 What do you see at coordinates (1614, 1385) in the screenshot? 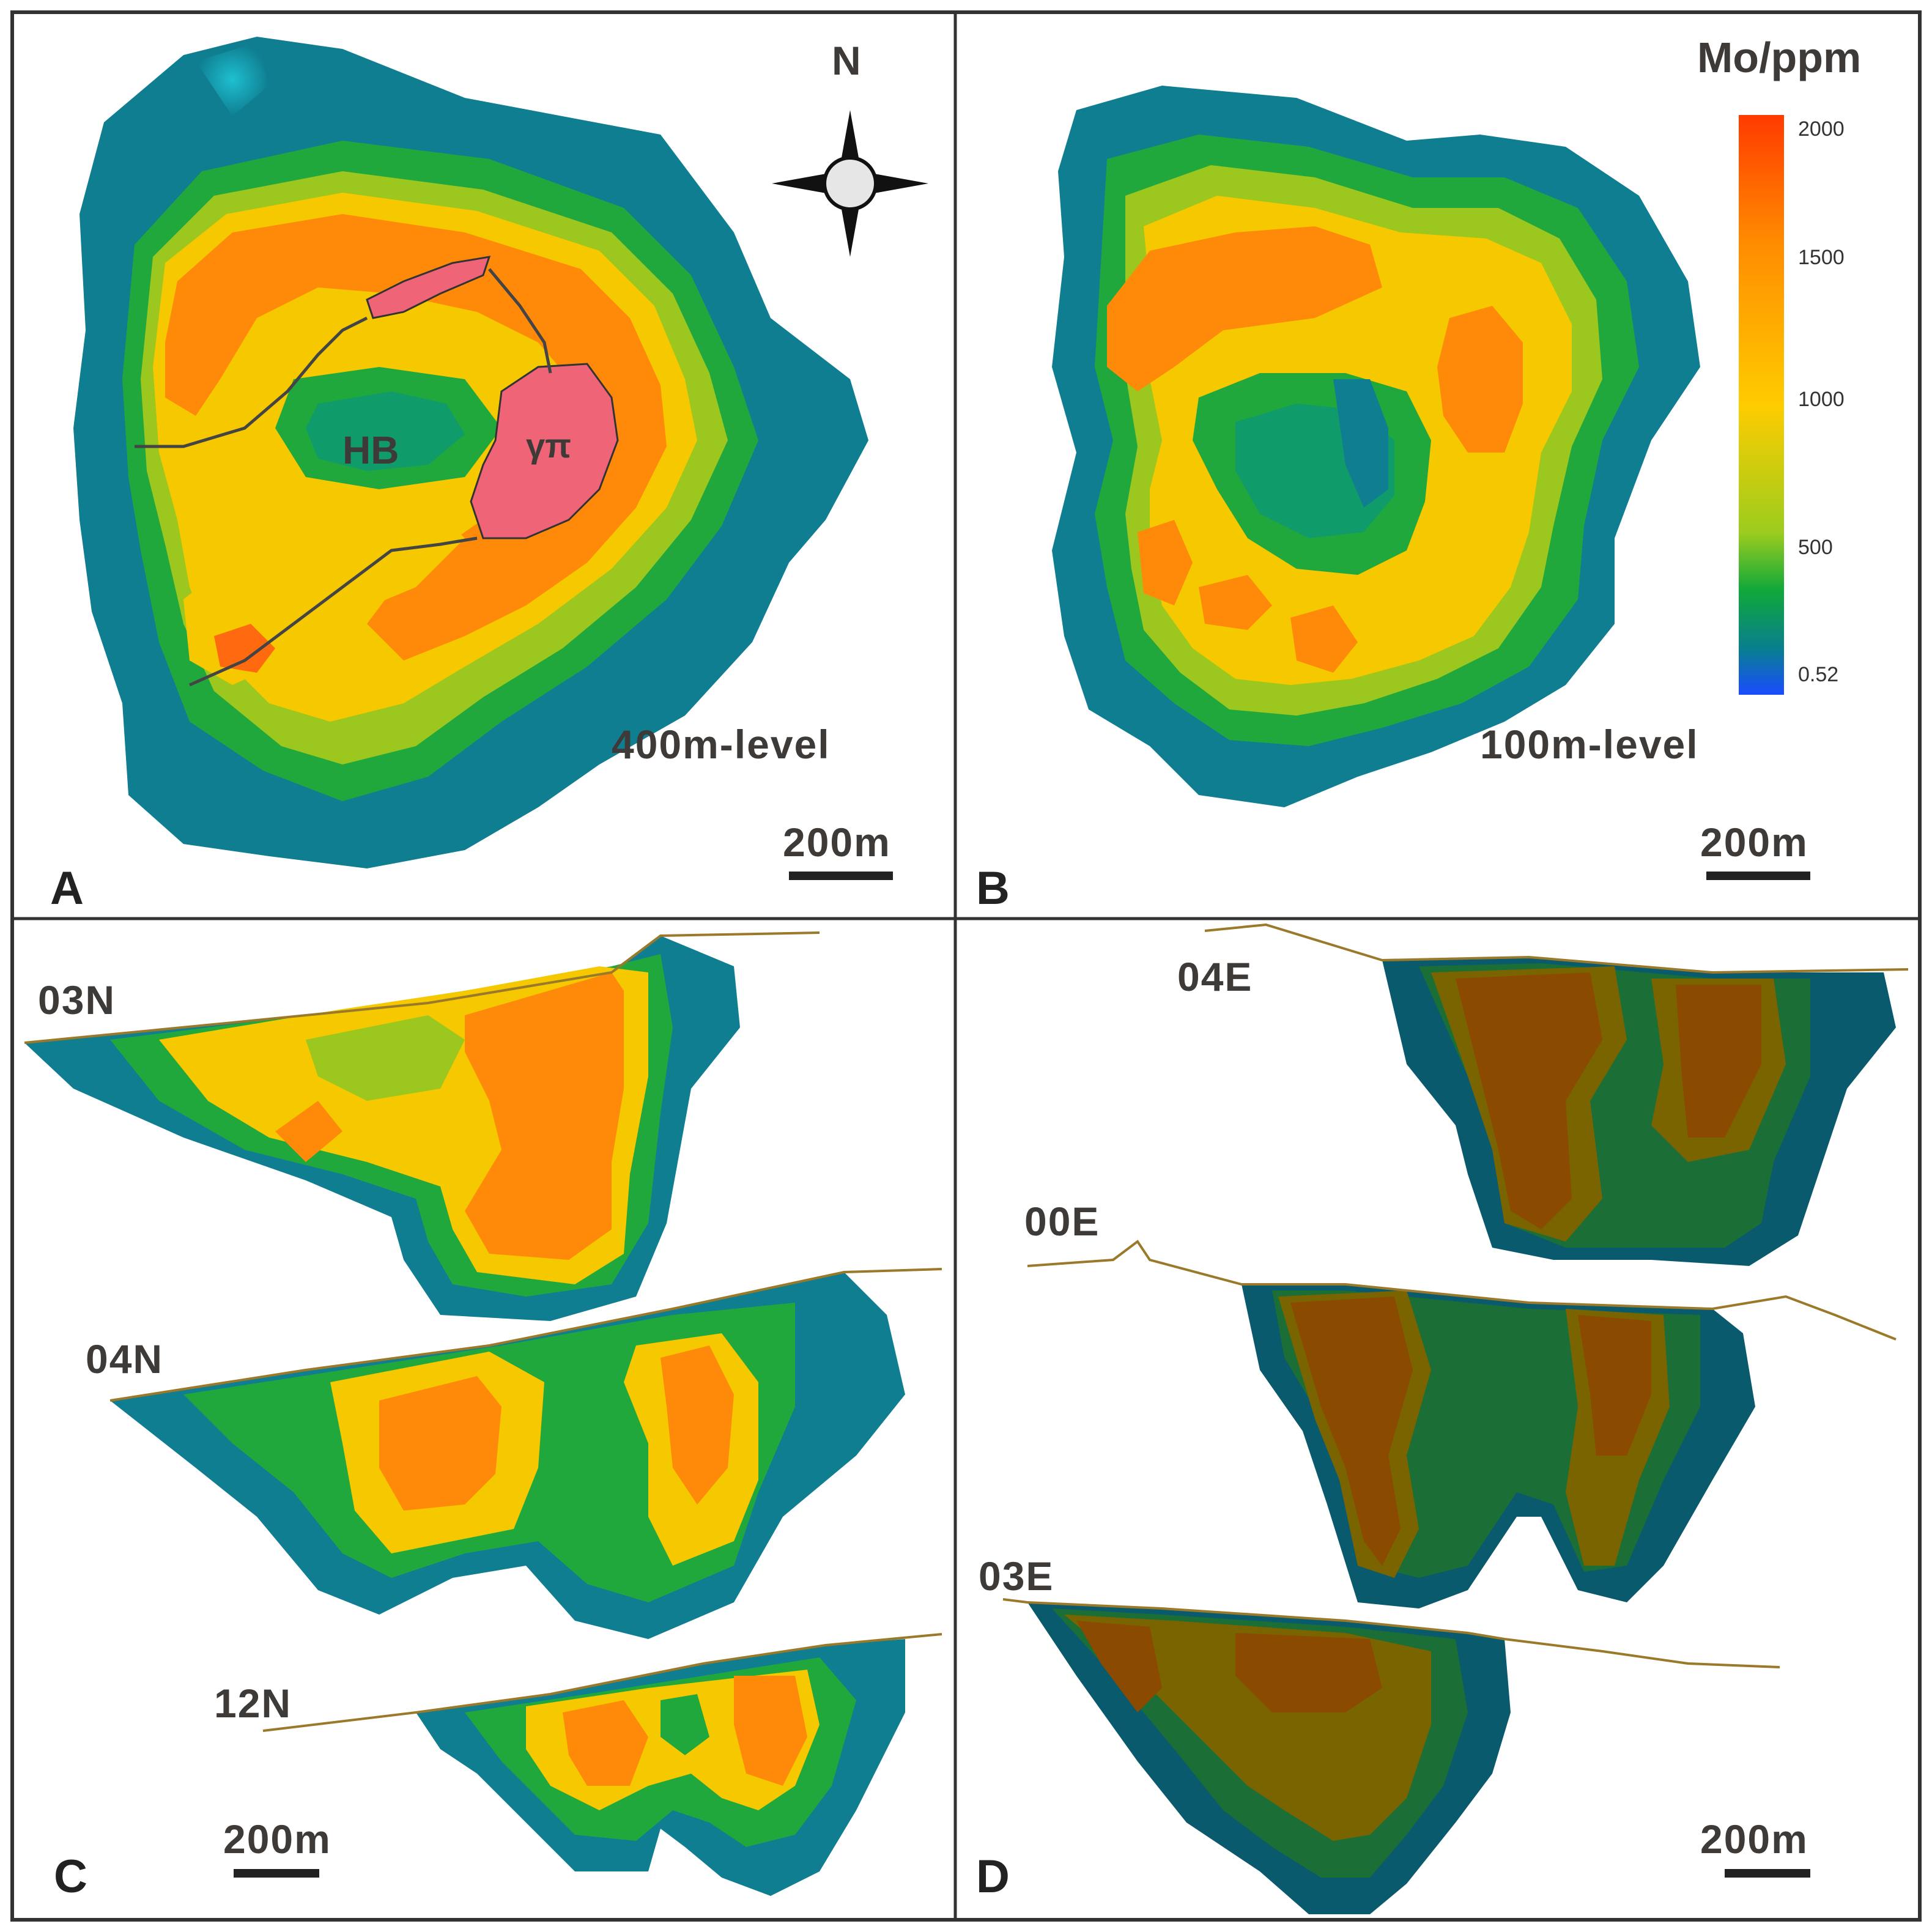
I see `section-00e-brown-east` at bounding box center [1614, 1385].